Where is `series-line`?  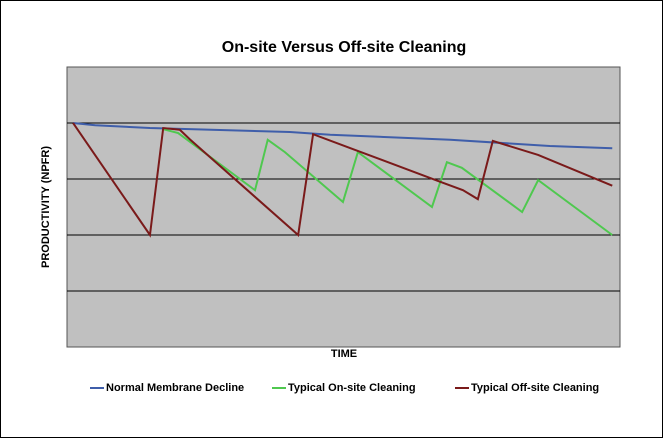
series-line is located at coordinates (342, 136).